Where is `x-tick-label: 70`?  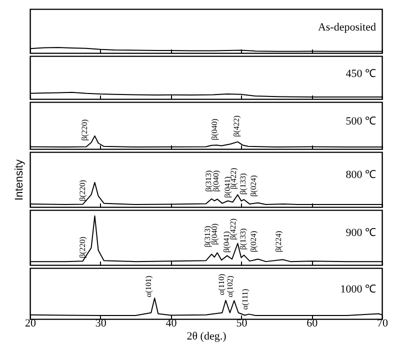
x-tick-label: 70 is located at coordinates (382, 324).